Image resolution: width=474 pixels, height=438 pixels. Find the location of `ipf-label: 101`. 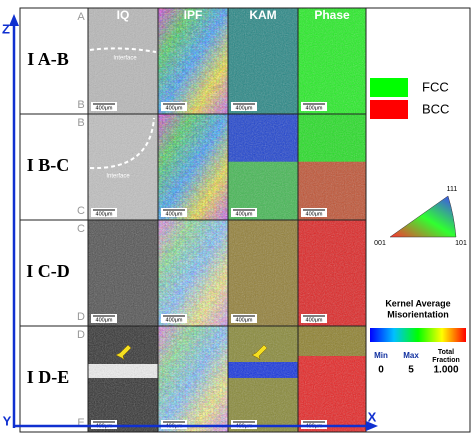

ipf-label: 101 is located at coordinates (461, 243).